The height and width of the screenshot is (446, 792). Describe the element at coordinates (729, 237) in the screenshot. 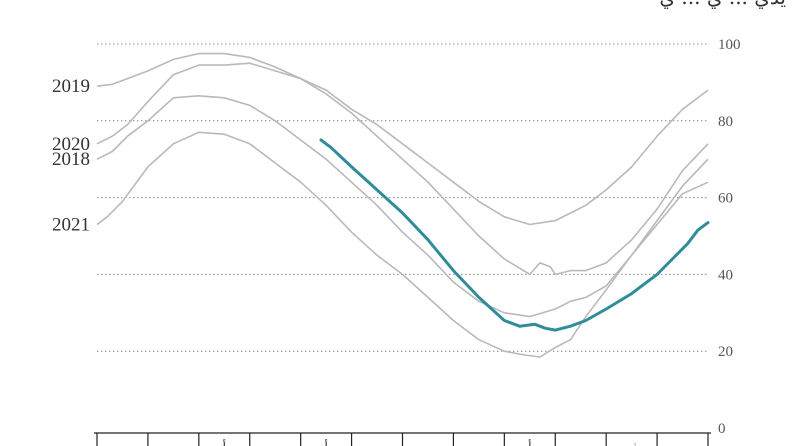

I see `y-axis-ticks: 0 20 40 60 80 100` at that location.